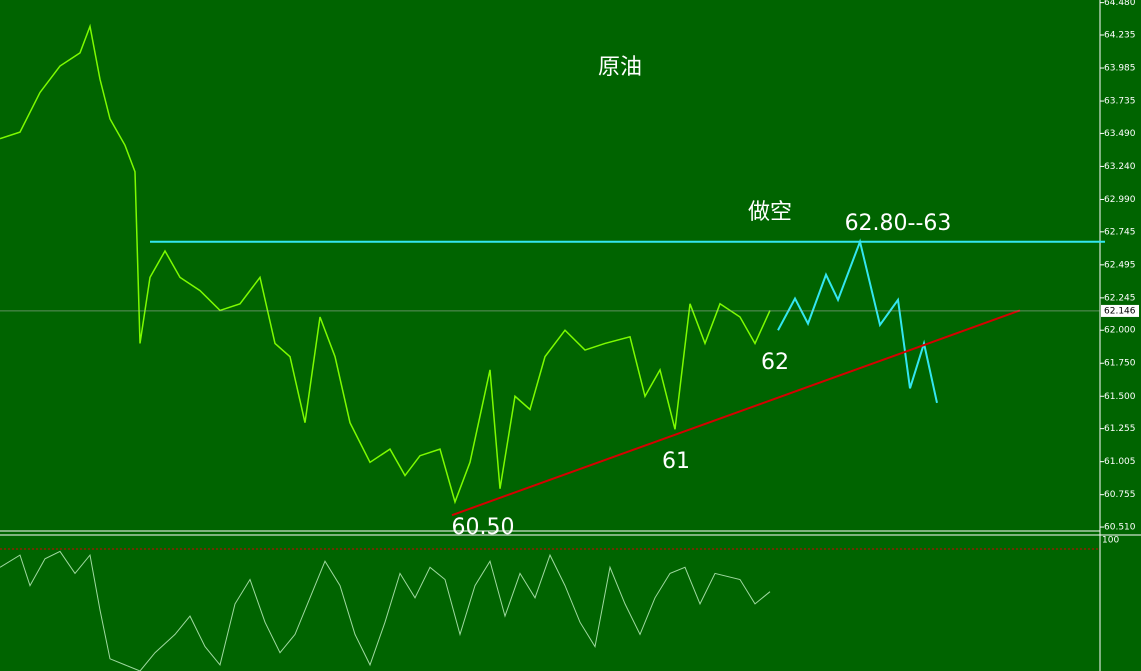 This screenshot has height=671, width=1141. What do you see at coordinates (775, 362) in the screenshot?
I see `annotation: 62` at bounding box center [775, 362].